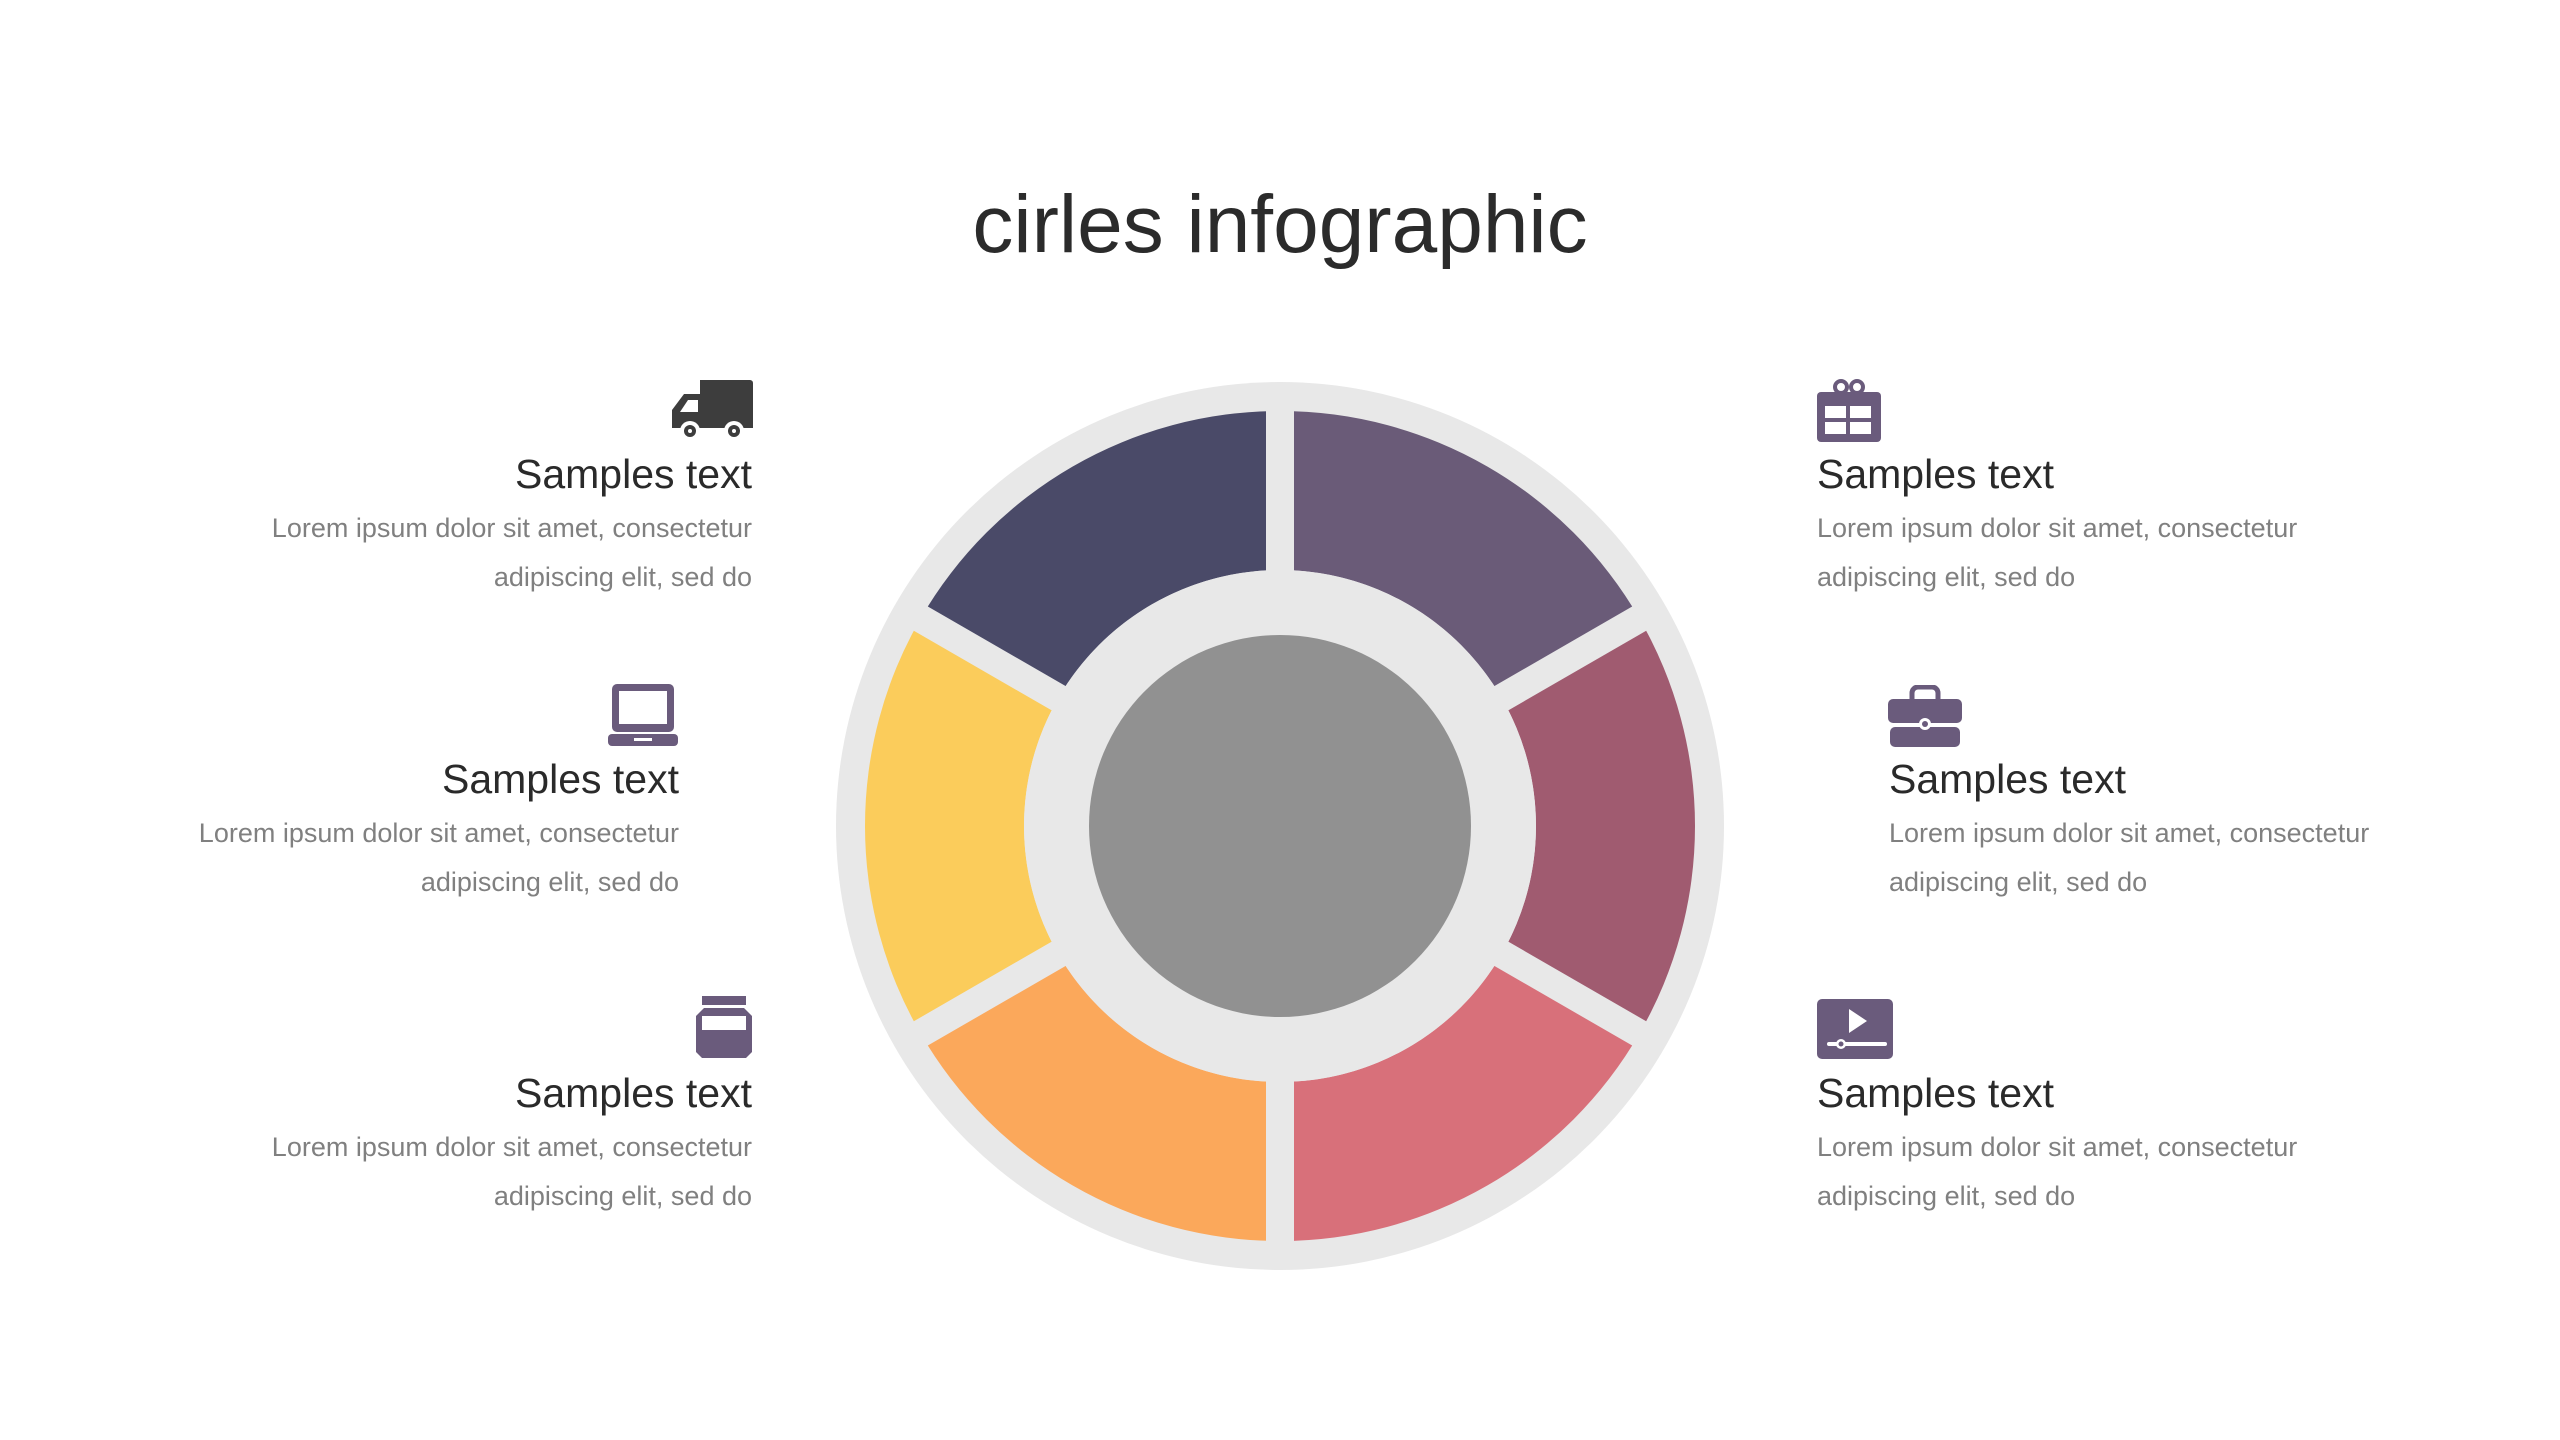 This screenshot has width=2560, height=1440. Describe the element at coordinates (1280, 826) in the screenshot. I see `center-circle` at that location.